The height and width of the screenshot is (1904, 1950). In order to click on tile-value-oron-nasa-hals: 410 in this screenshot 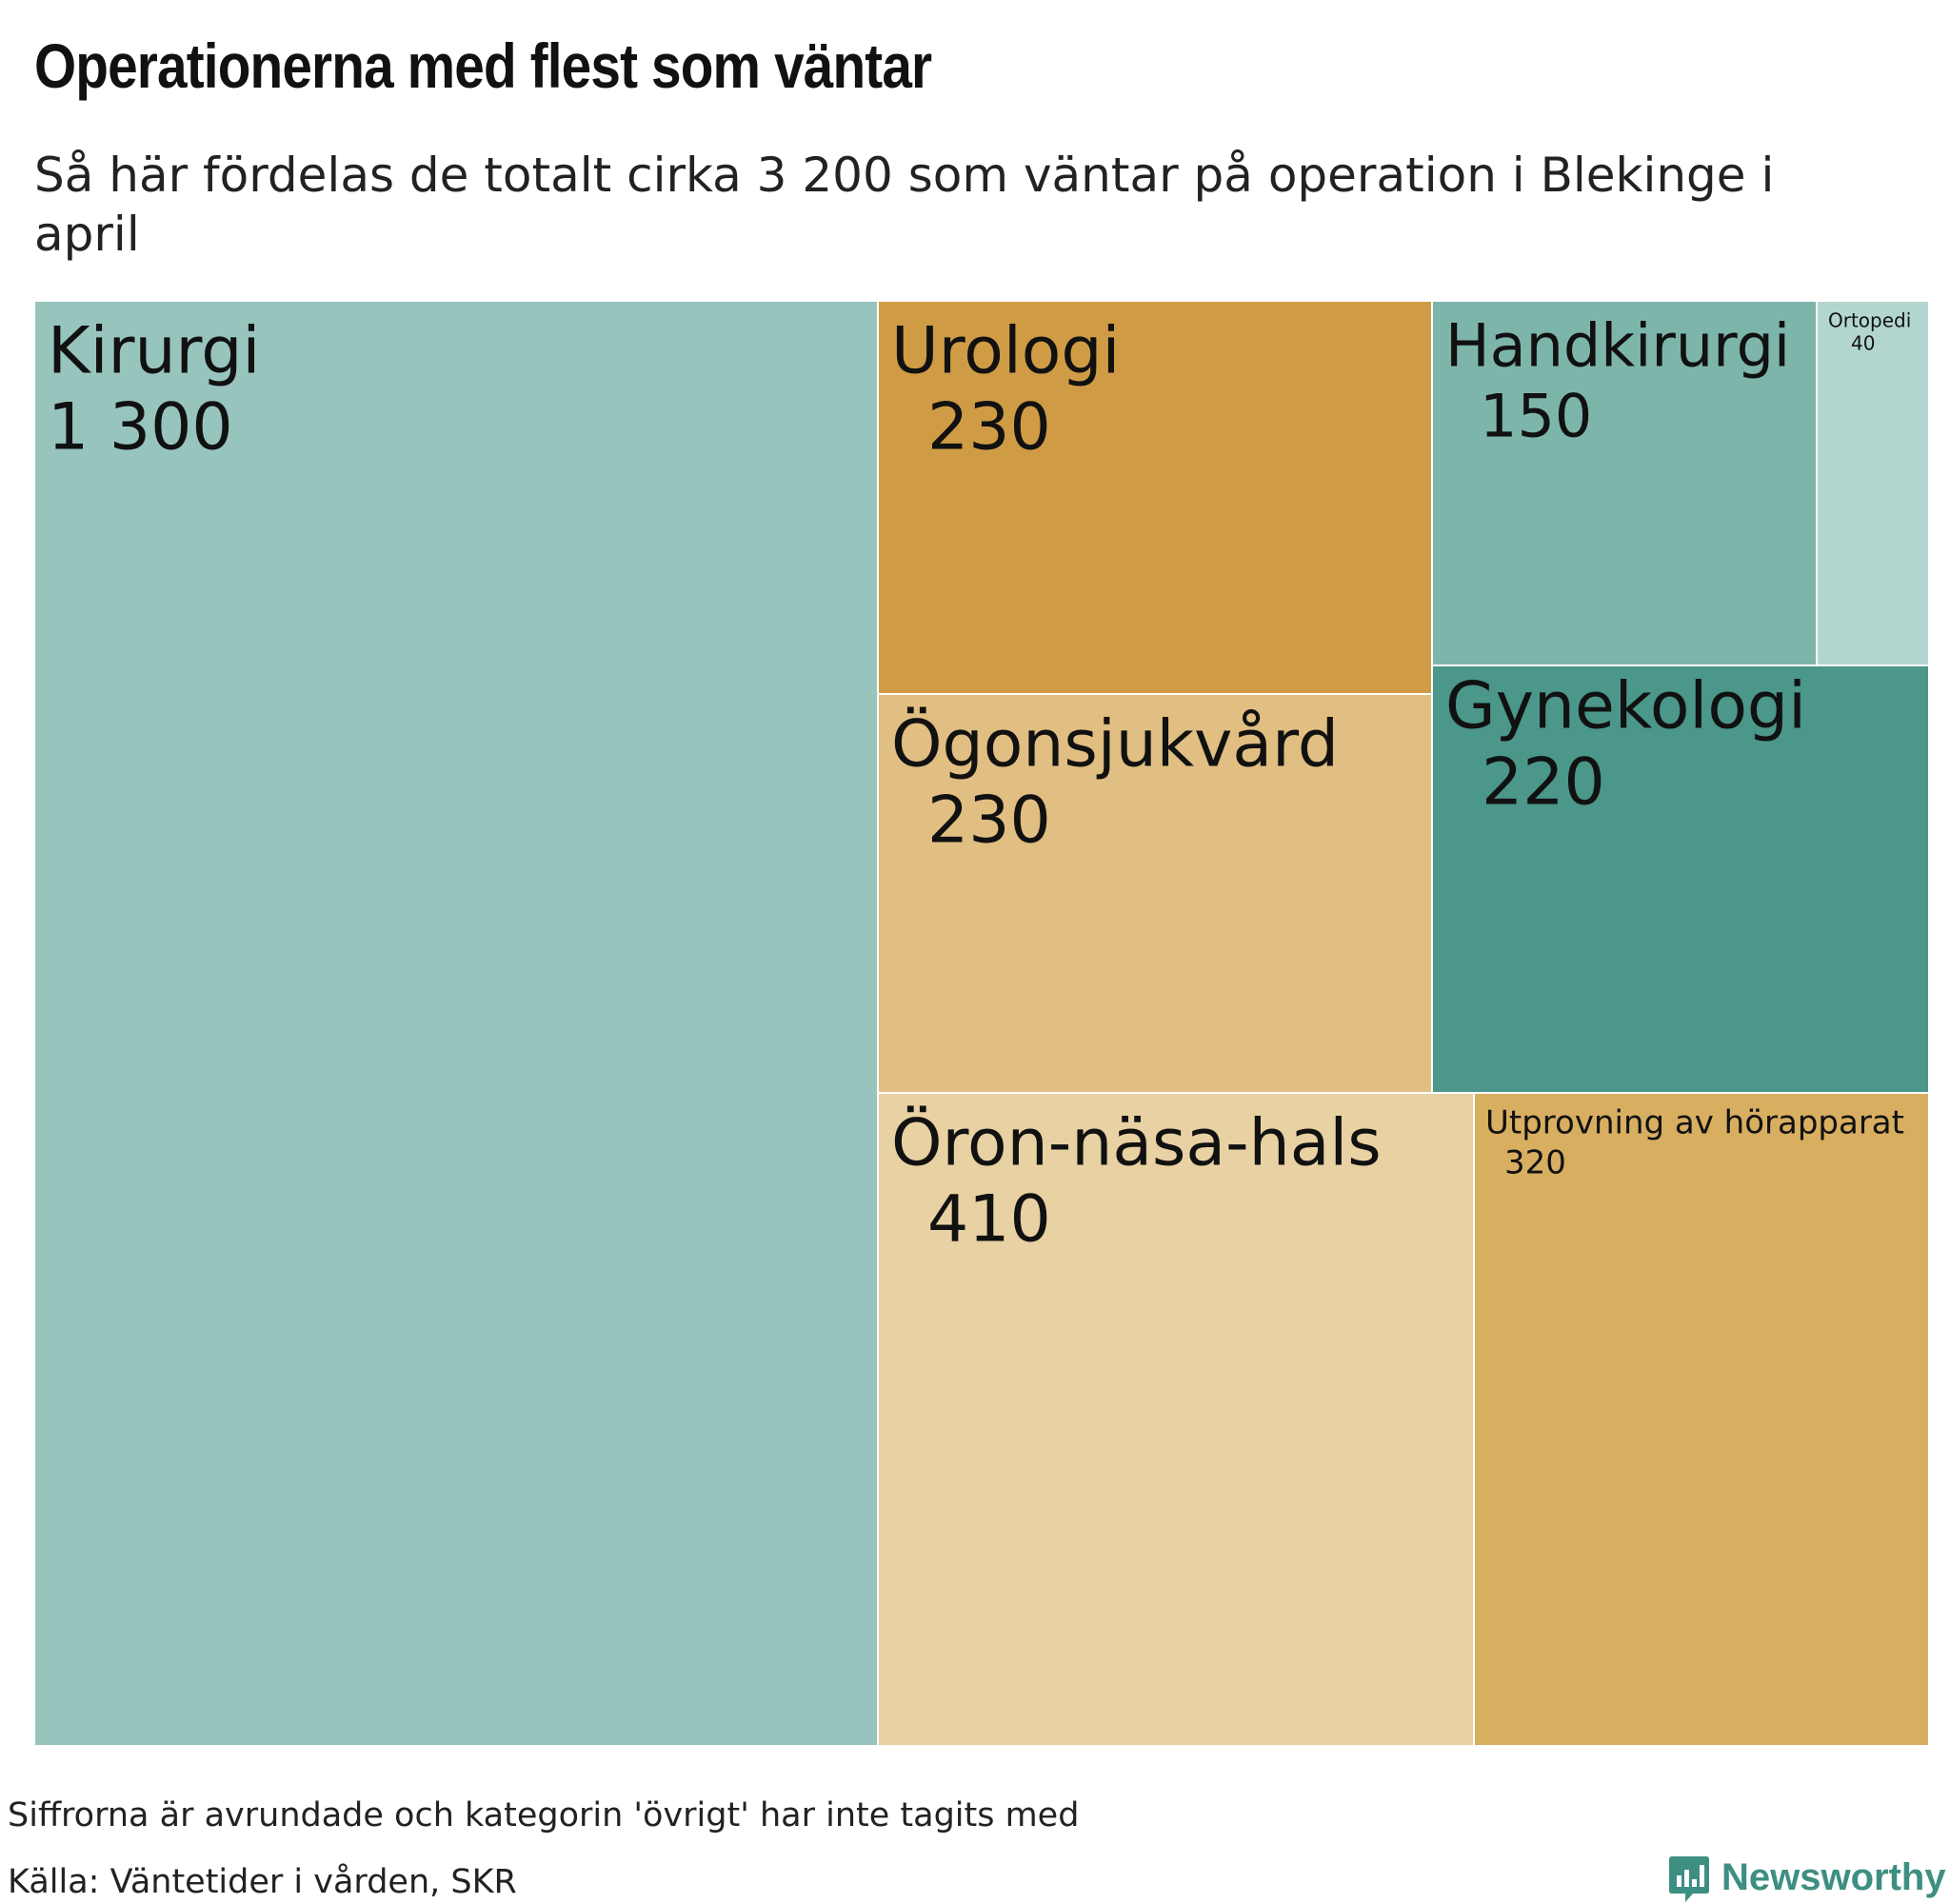, I will do `click(989, 1220)`.